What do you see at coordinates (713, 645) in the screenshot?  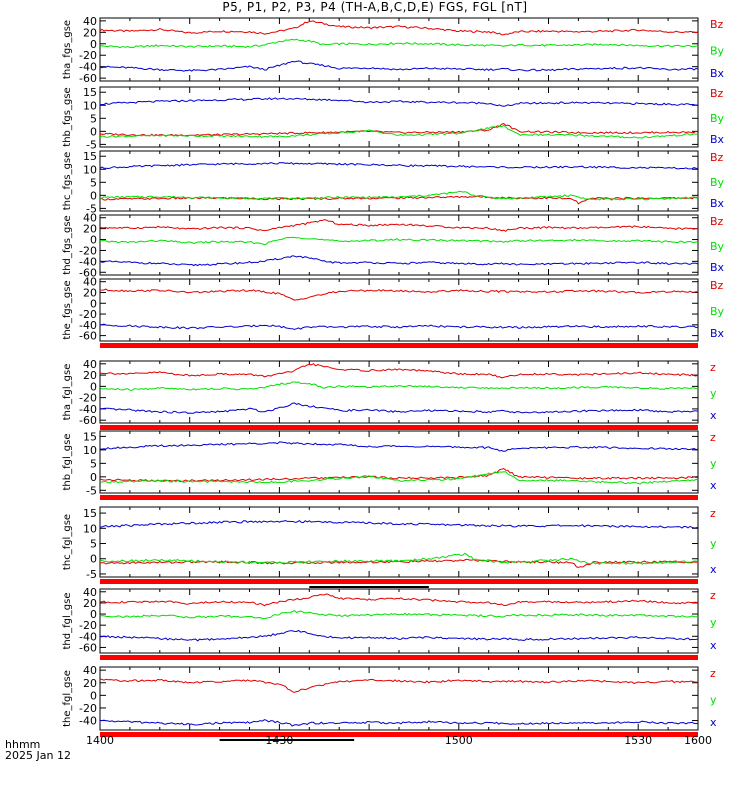 I see `panel-8-legend-x: x` at bounding box center [713, 645].